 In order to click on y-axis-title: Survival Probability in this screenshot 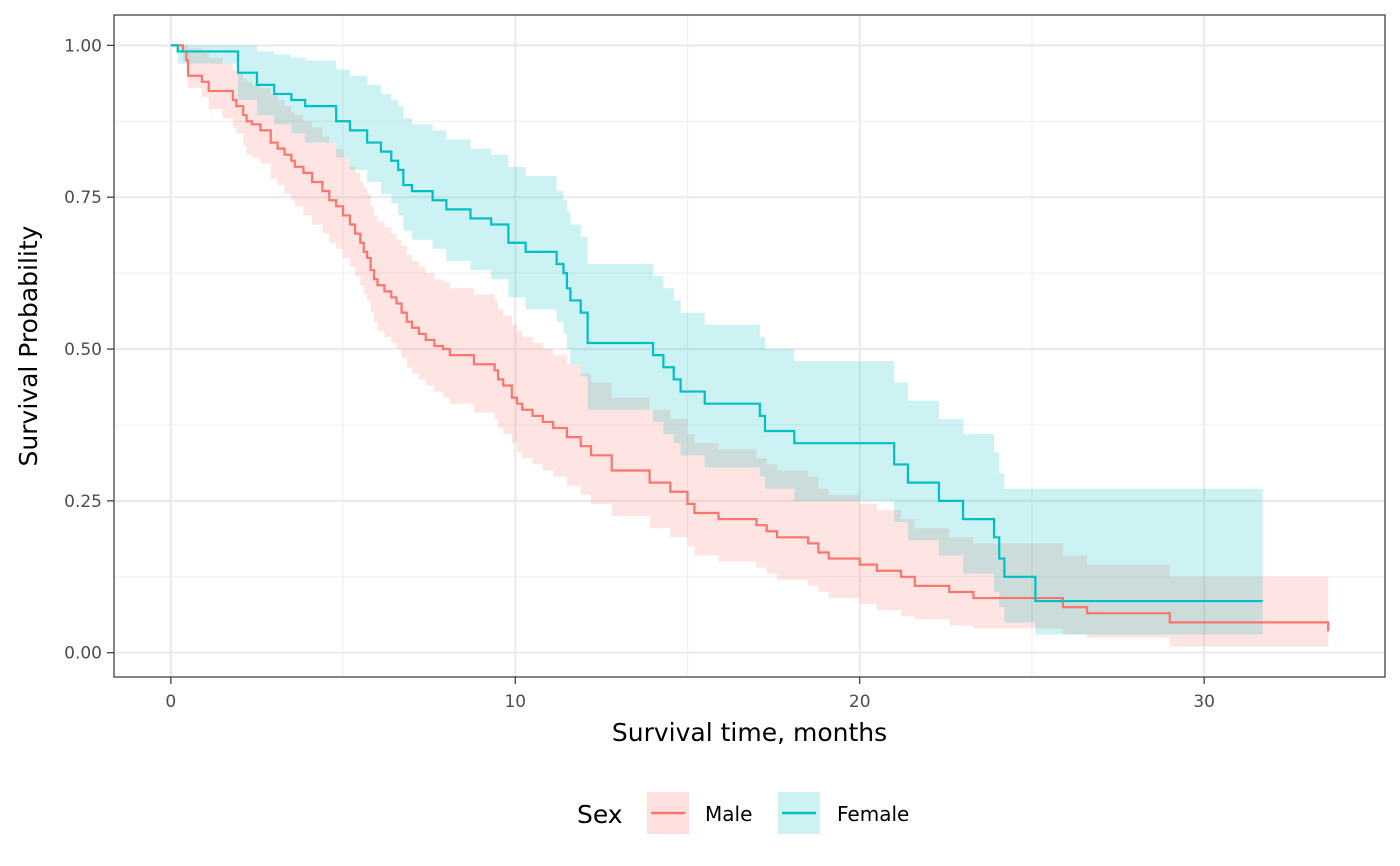, I will do `click(28, 345)`.